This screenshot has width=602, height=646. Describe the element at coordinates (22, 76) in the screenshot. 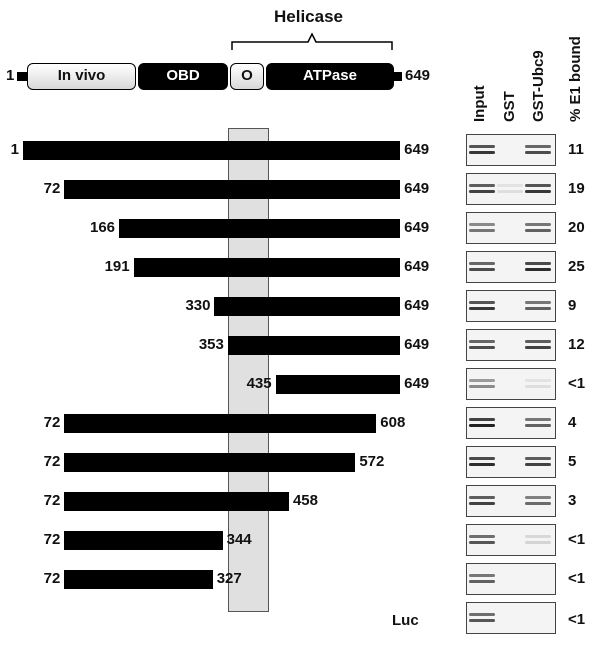

I see `schematic-start-cap` at that location.